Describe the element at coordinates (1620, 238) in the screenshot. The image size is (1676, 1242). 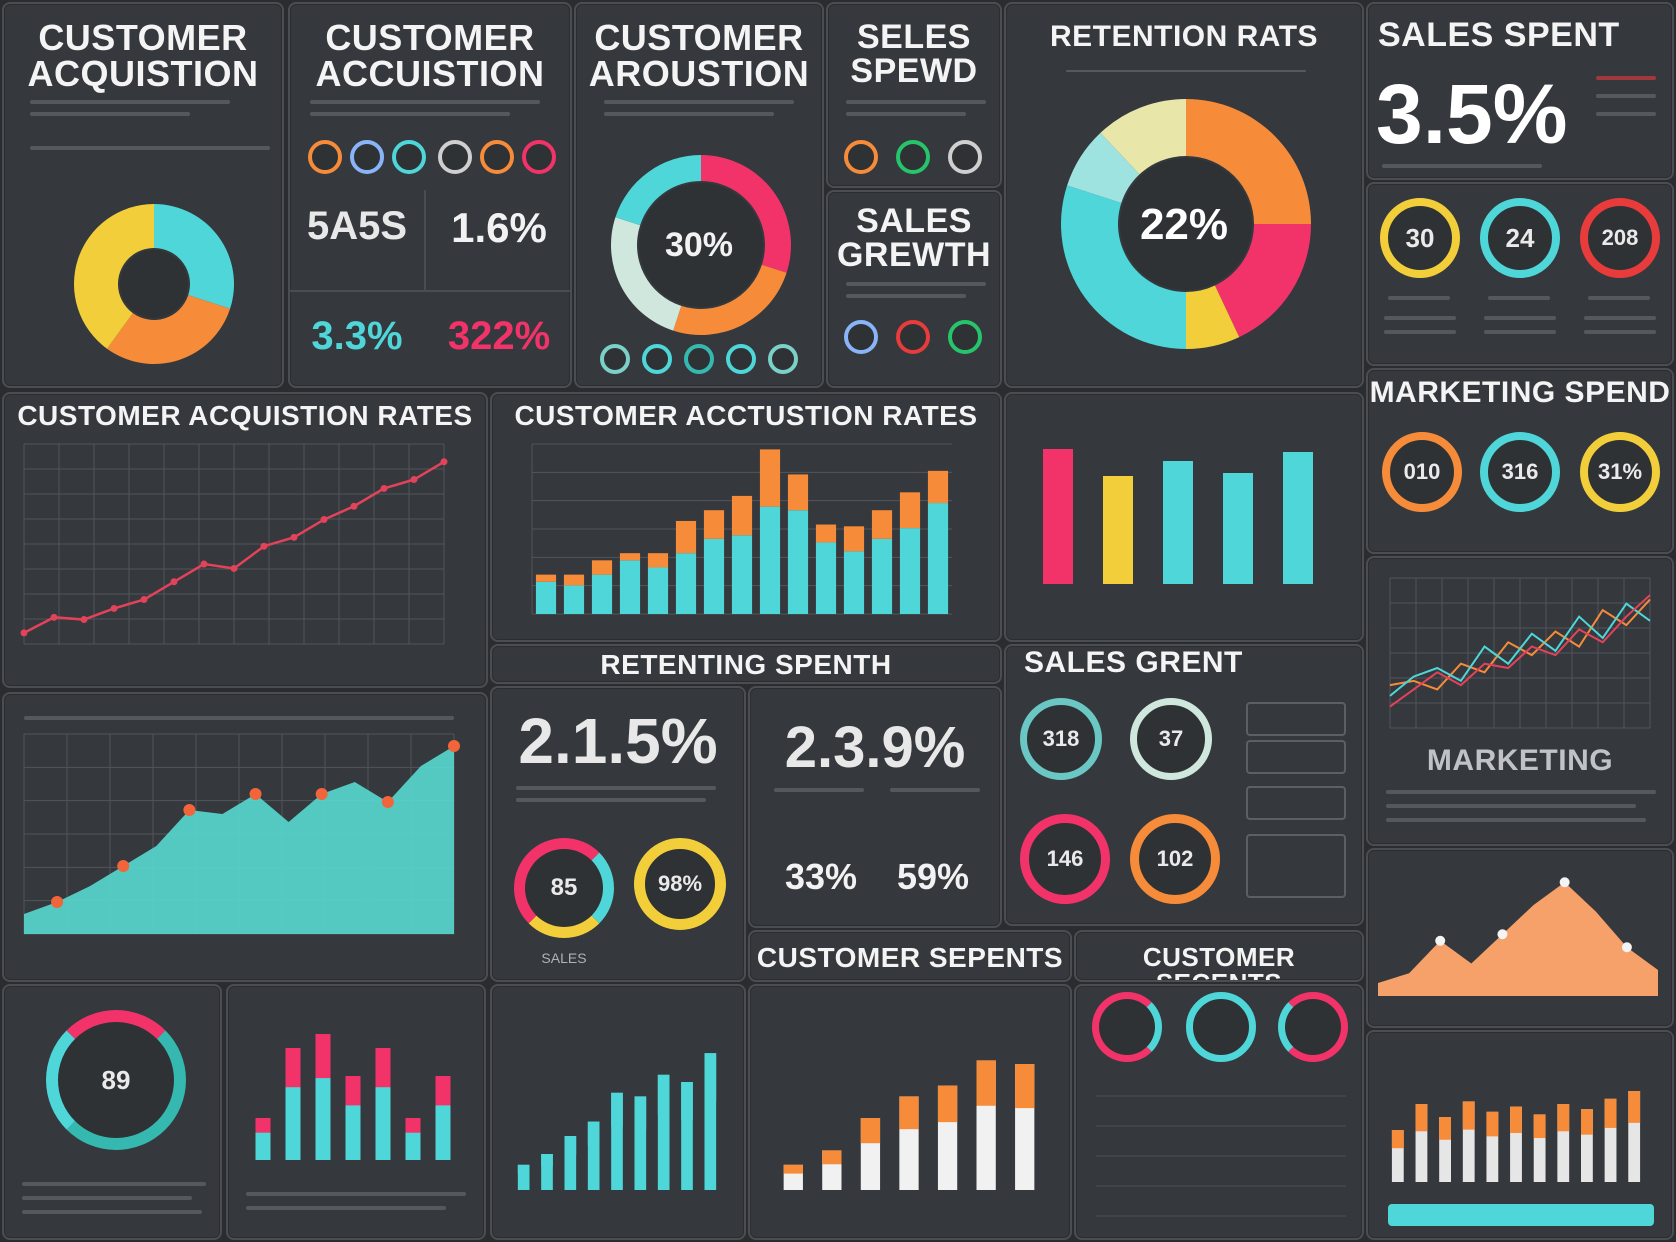
I see `kpi-ring: 208` at that location.